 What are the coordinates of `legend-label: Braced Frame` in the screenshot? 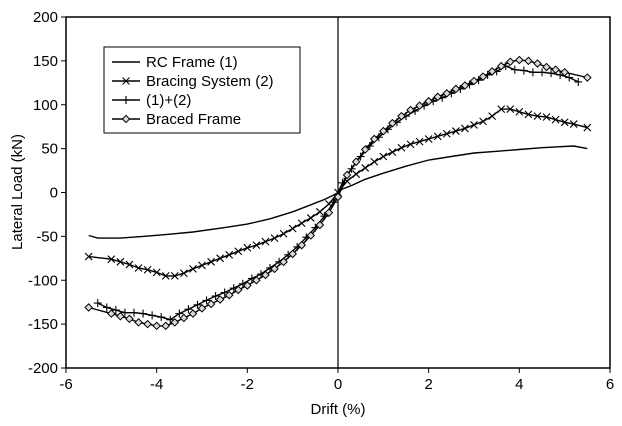 It's located at (193, 119).